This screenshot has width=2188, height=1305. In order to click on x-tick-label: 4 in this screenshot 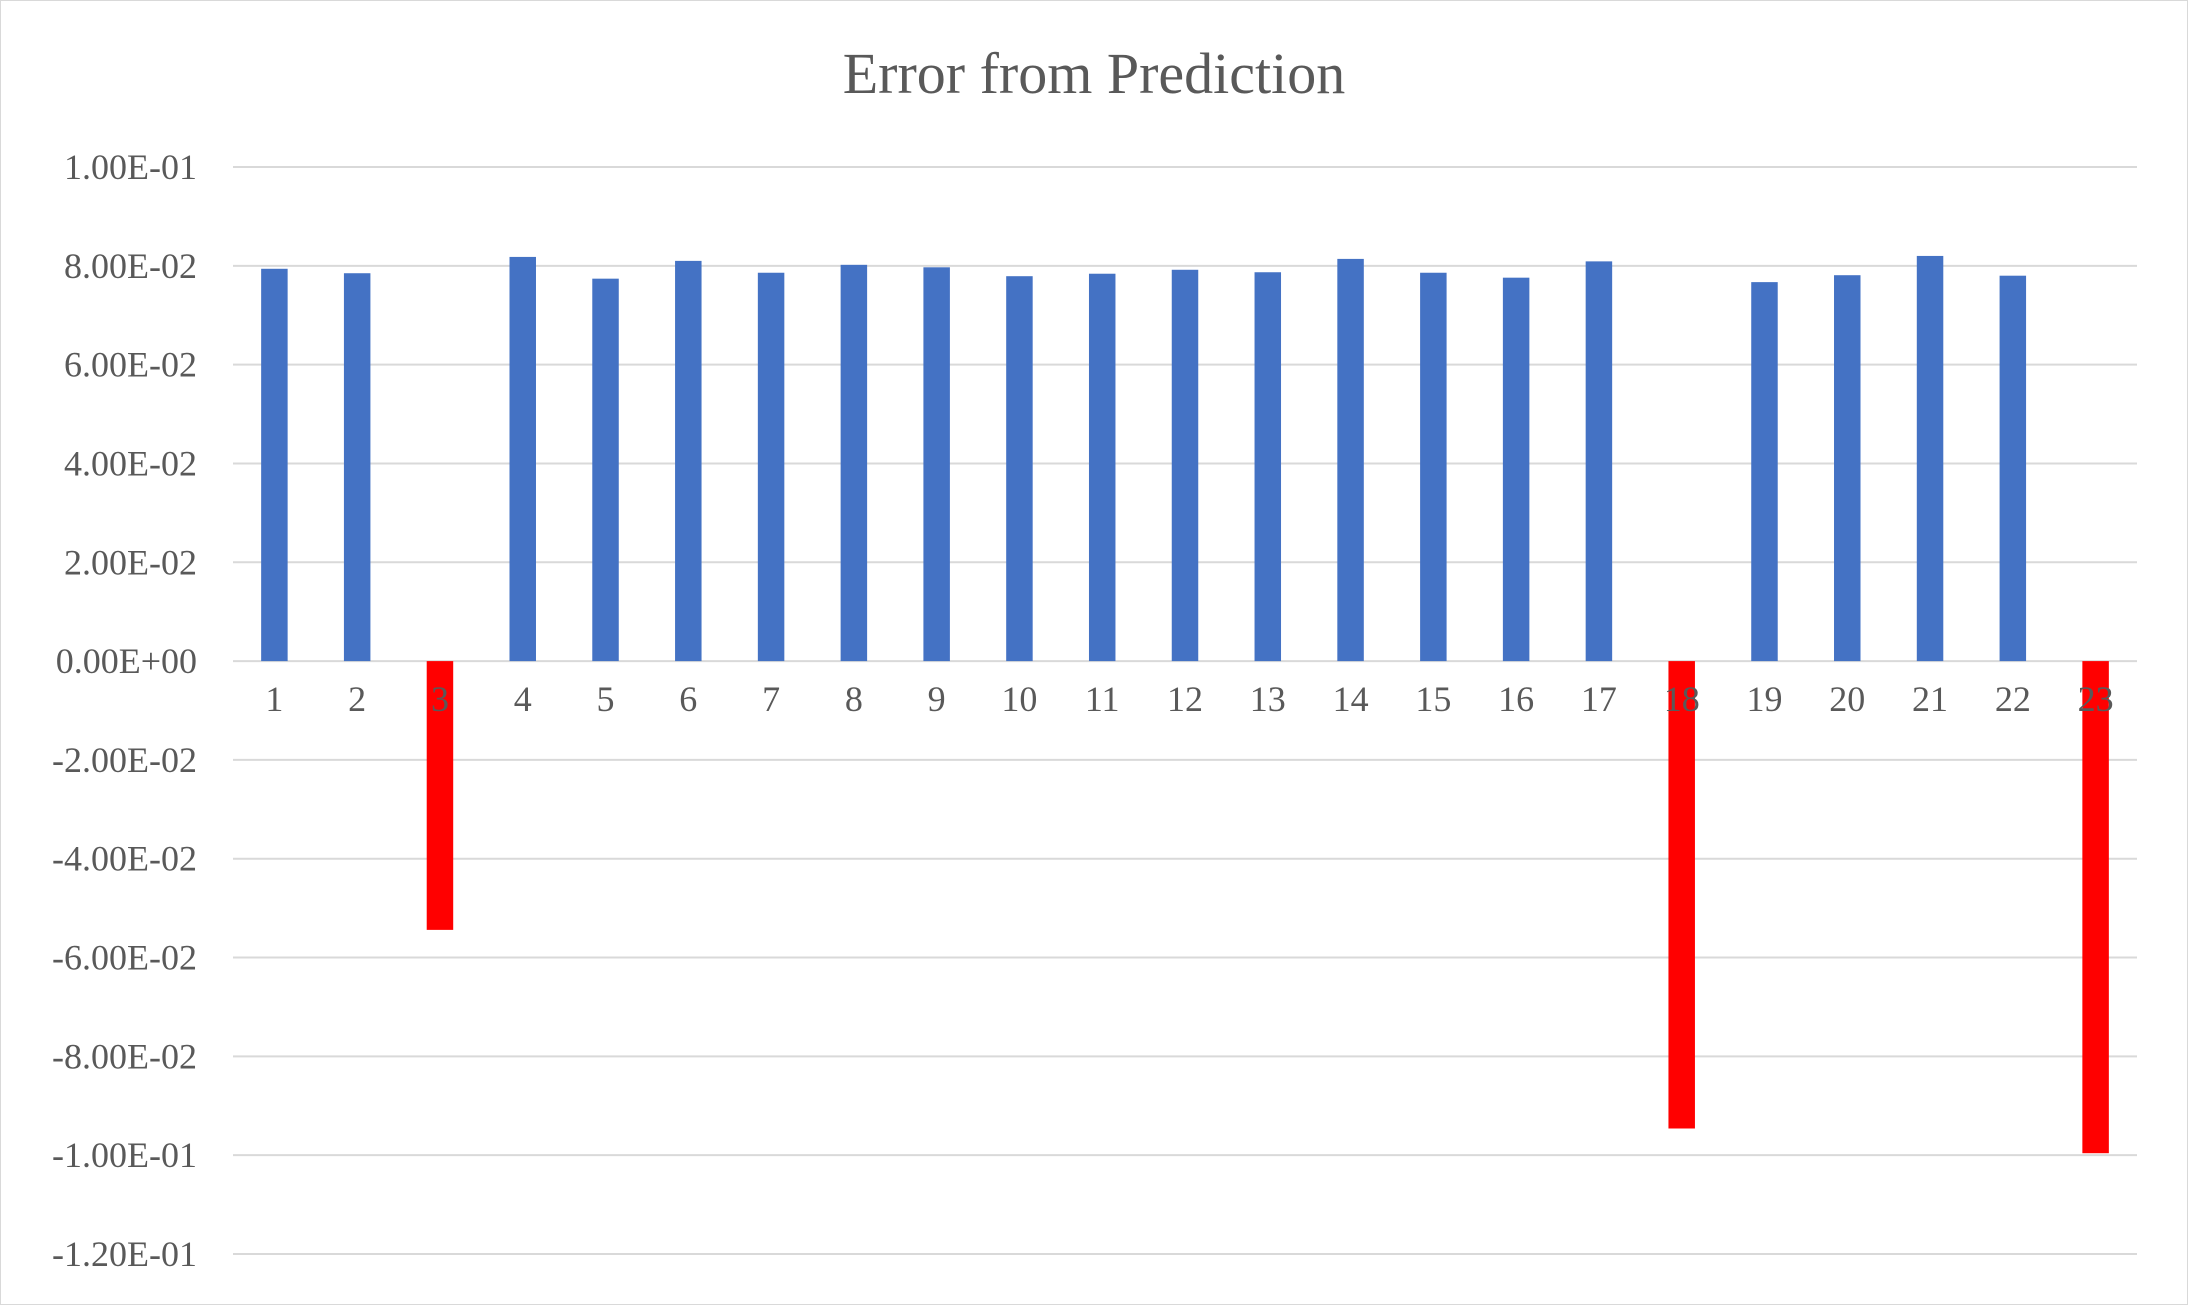, I will do `click(523, 699)`.